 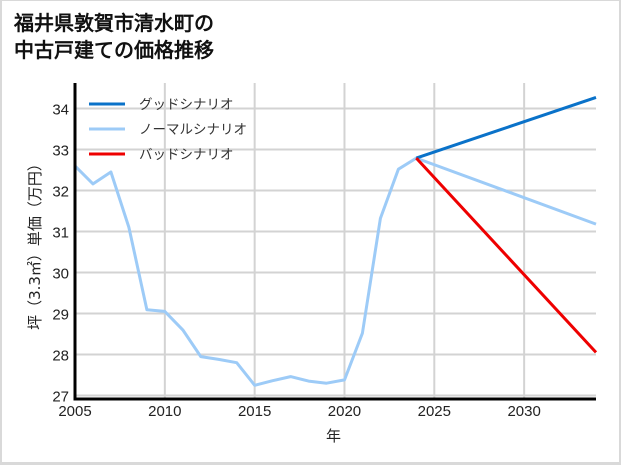 I want to click on legend-label: ノーマルシナリオ, so click(x=193, y=130).